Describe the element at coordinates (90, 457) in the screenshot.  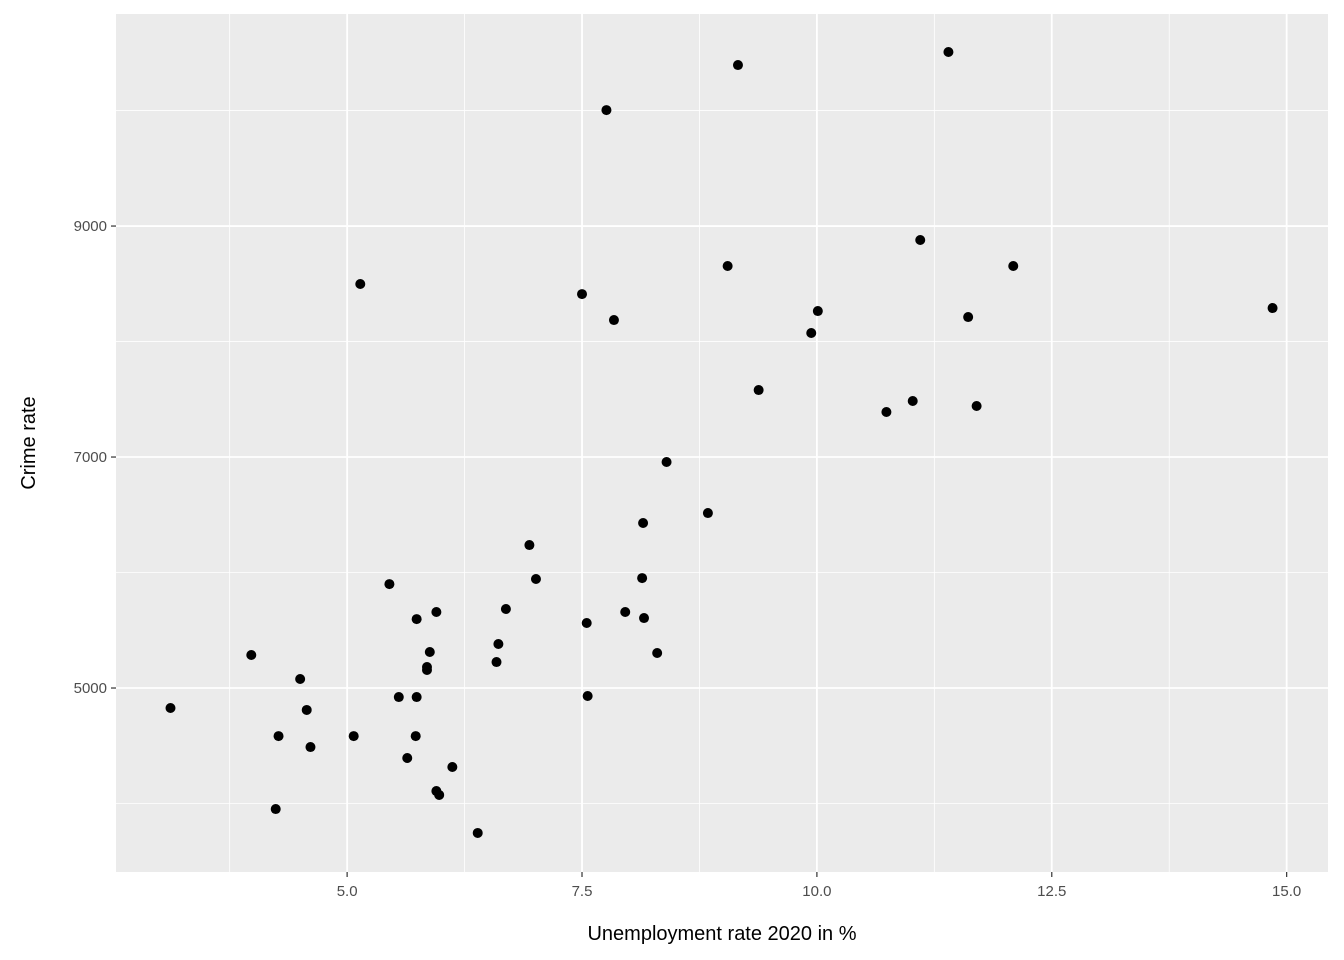
I see `y-tick-label: 7000` at that location.